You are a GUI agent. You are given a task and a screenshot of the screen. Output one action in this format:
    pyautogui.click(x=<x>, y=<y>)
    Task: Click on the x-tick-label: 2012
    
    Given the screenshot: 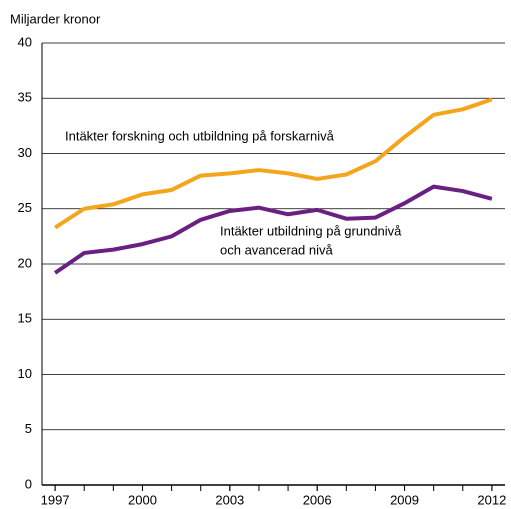 What is the action you would take?
    pyautogui.click(x=491, y=499)
    